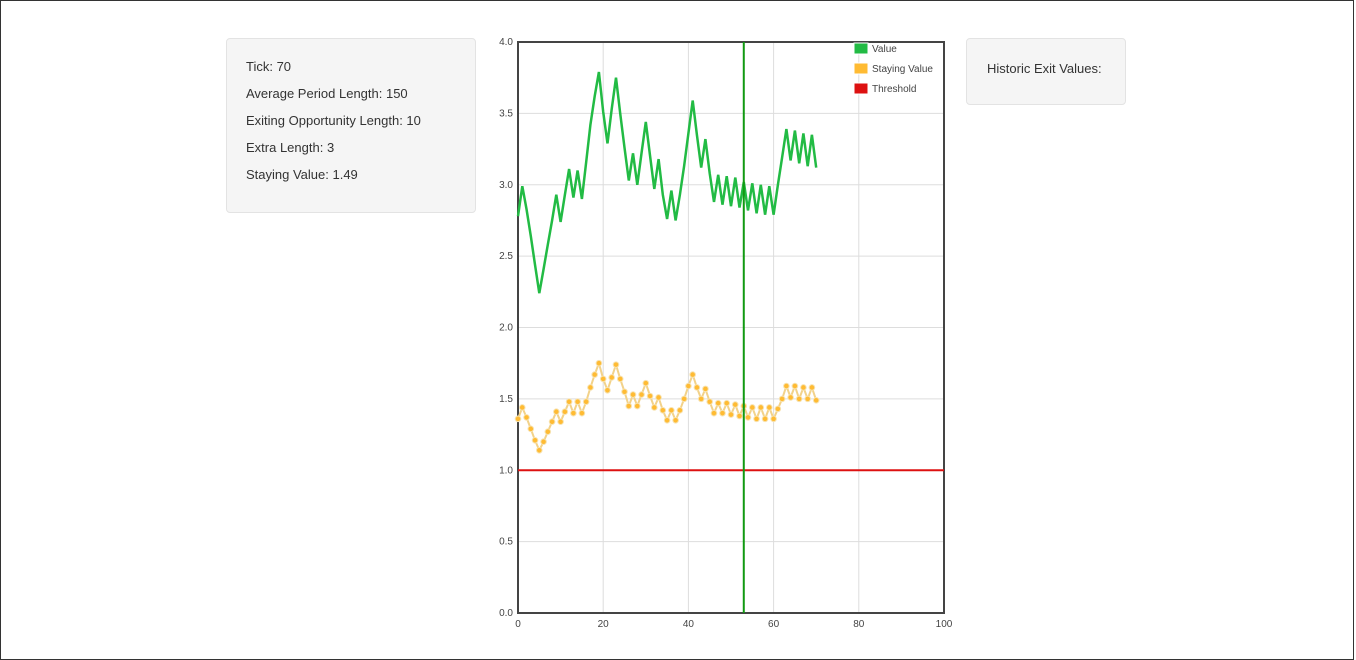  Describe the element at coordinates (861, 48) in the screenshot. I see `legend-swatch-value` at that location.